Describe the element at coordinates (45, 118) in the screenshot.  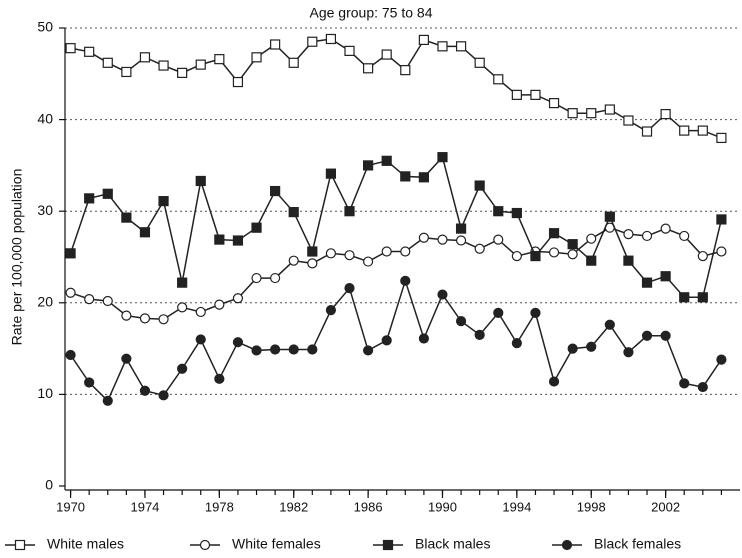
I see `y-tick-label: 40` at that location.